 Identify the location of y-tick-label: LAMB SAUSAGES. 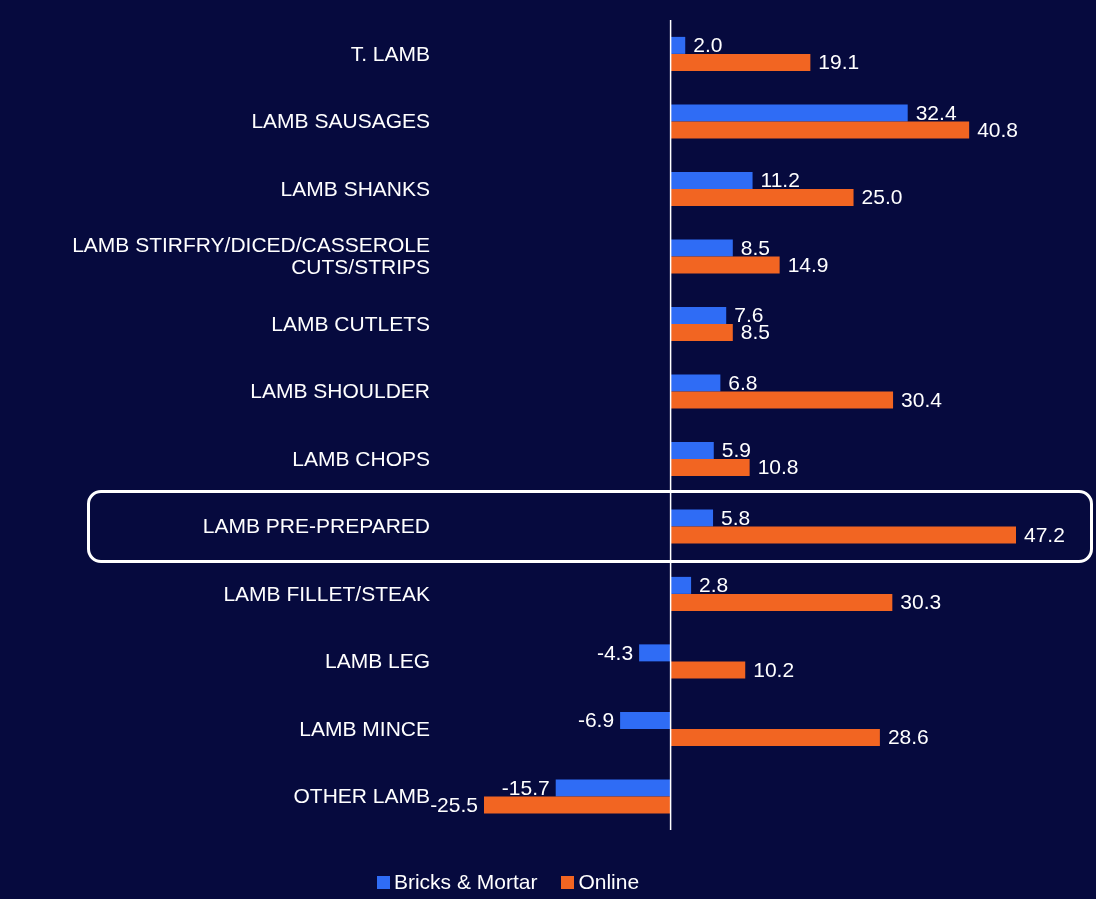
(340, 121).